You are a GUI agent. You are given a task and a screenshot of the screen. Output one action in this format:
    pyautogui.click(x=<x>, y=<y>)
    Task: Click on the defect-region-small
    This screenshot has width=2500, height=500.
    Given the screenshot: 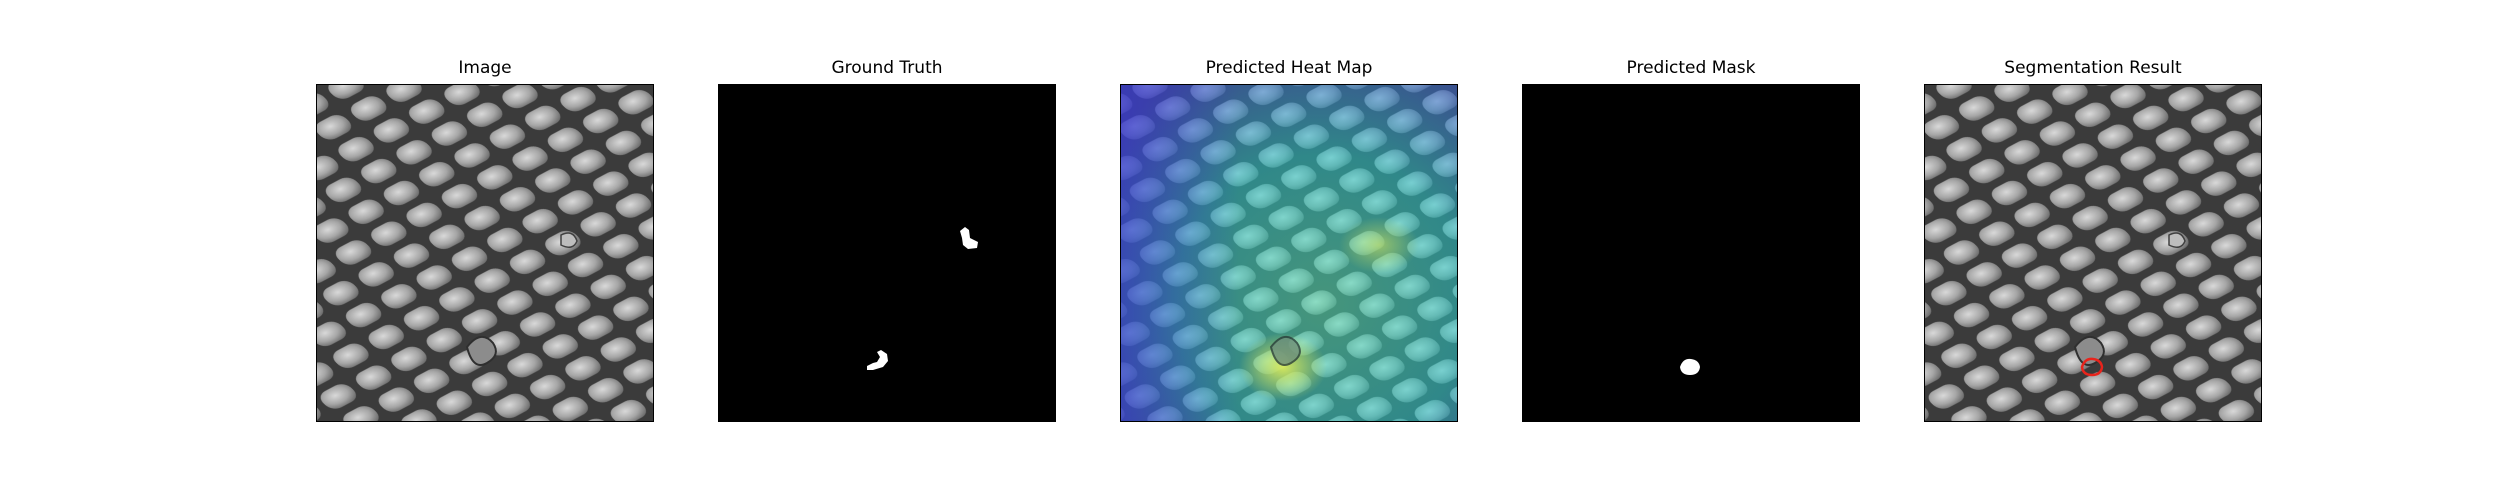 What is the action you would take?
    pyautogui.click(x=569, y=240)
    